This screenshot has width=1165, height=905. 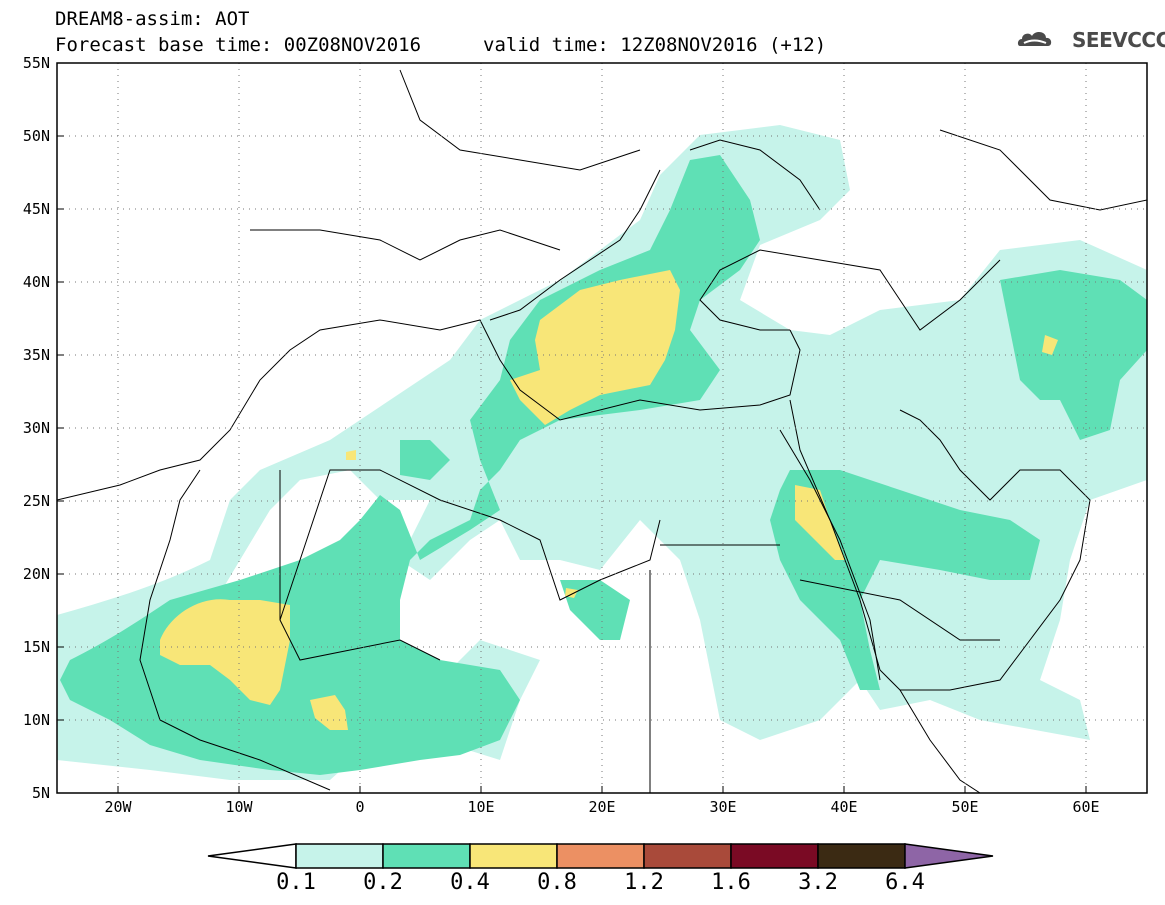 What do you see at coordinates (40, 793) in the screenshot?
I see `lat-label: 5N` at bounding box center [40, 793].